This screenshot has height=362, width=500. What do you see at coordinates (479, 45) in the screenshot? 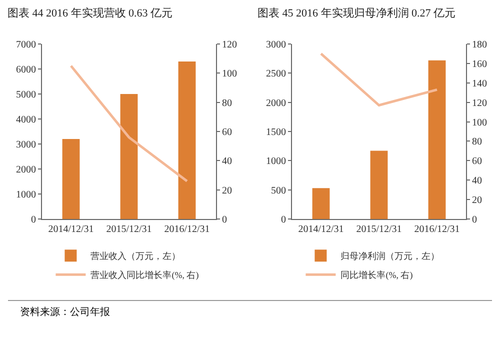
I see `y2-tick-label: 180` at bounding box center [479, 45].